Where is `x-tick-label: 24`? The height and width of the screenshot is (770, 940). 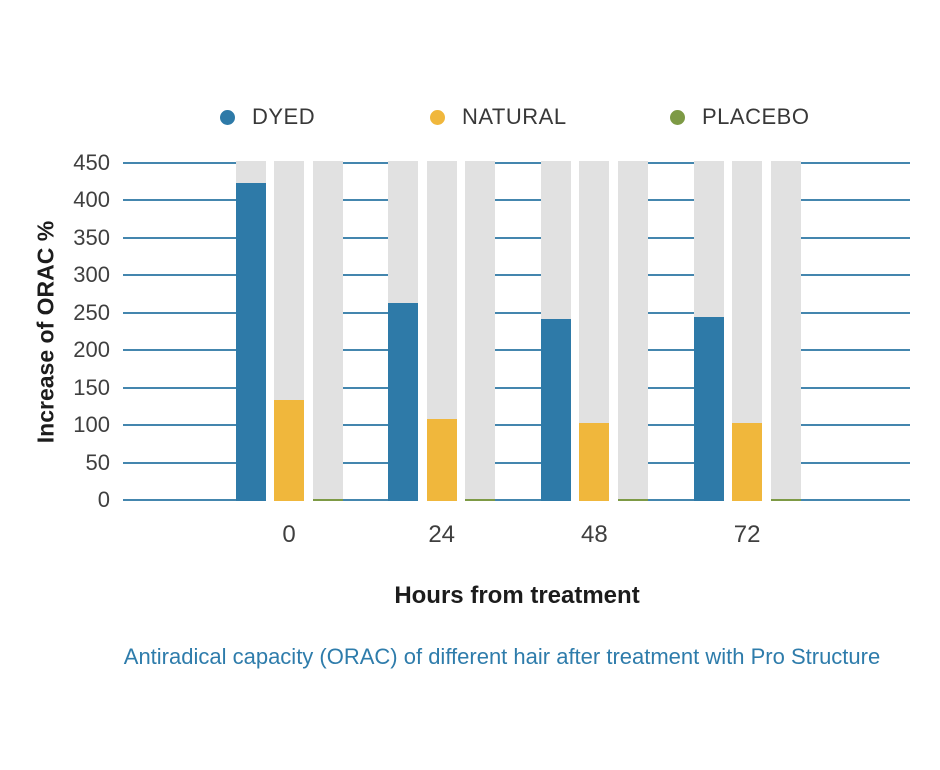
x-tick-label: 24 is located at coordinates (442, 534).